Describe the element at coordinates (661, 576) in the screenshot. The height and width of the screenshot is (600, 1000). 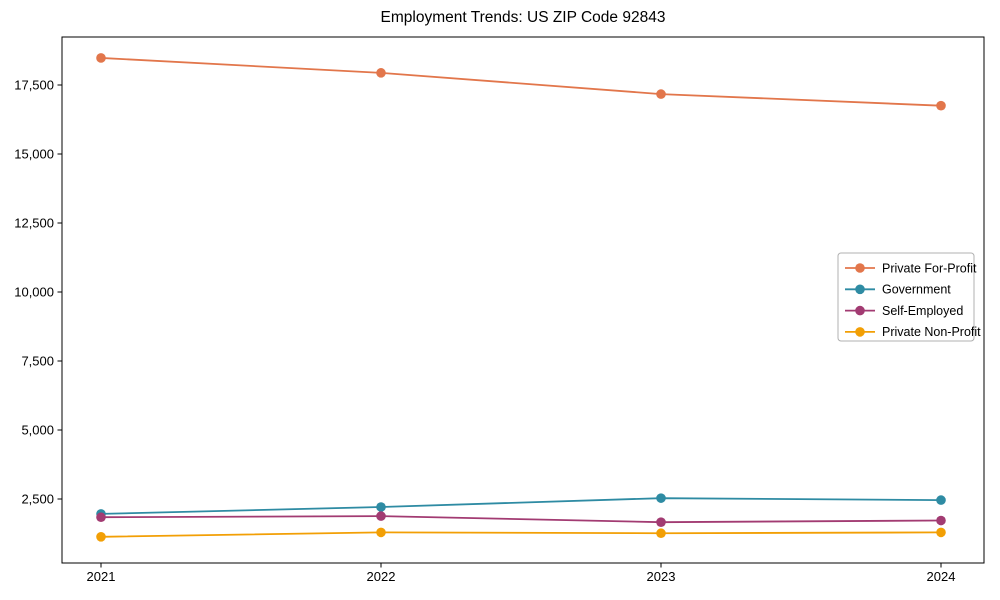
I see `x-tick-label: 2023` at that location.